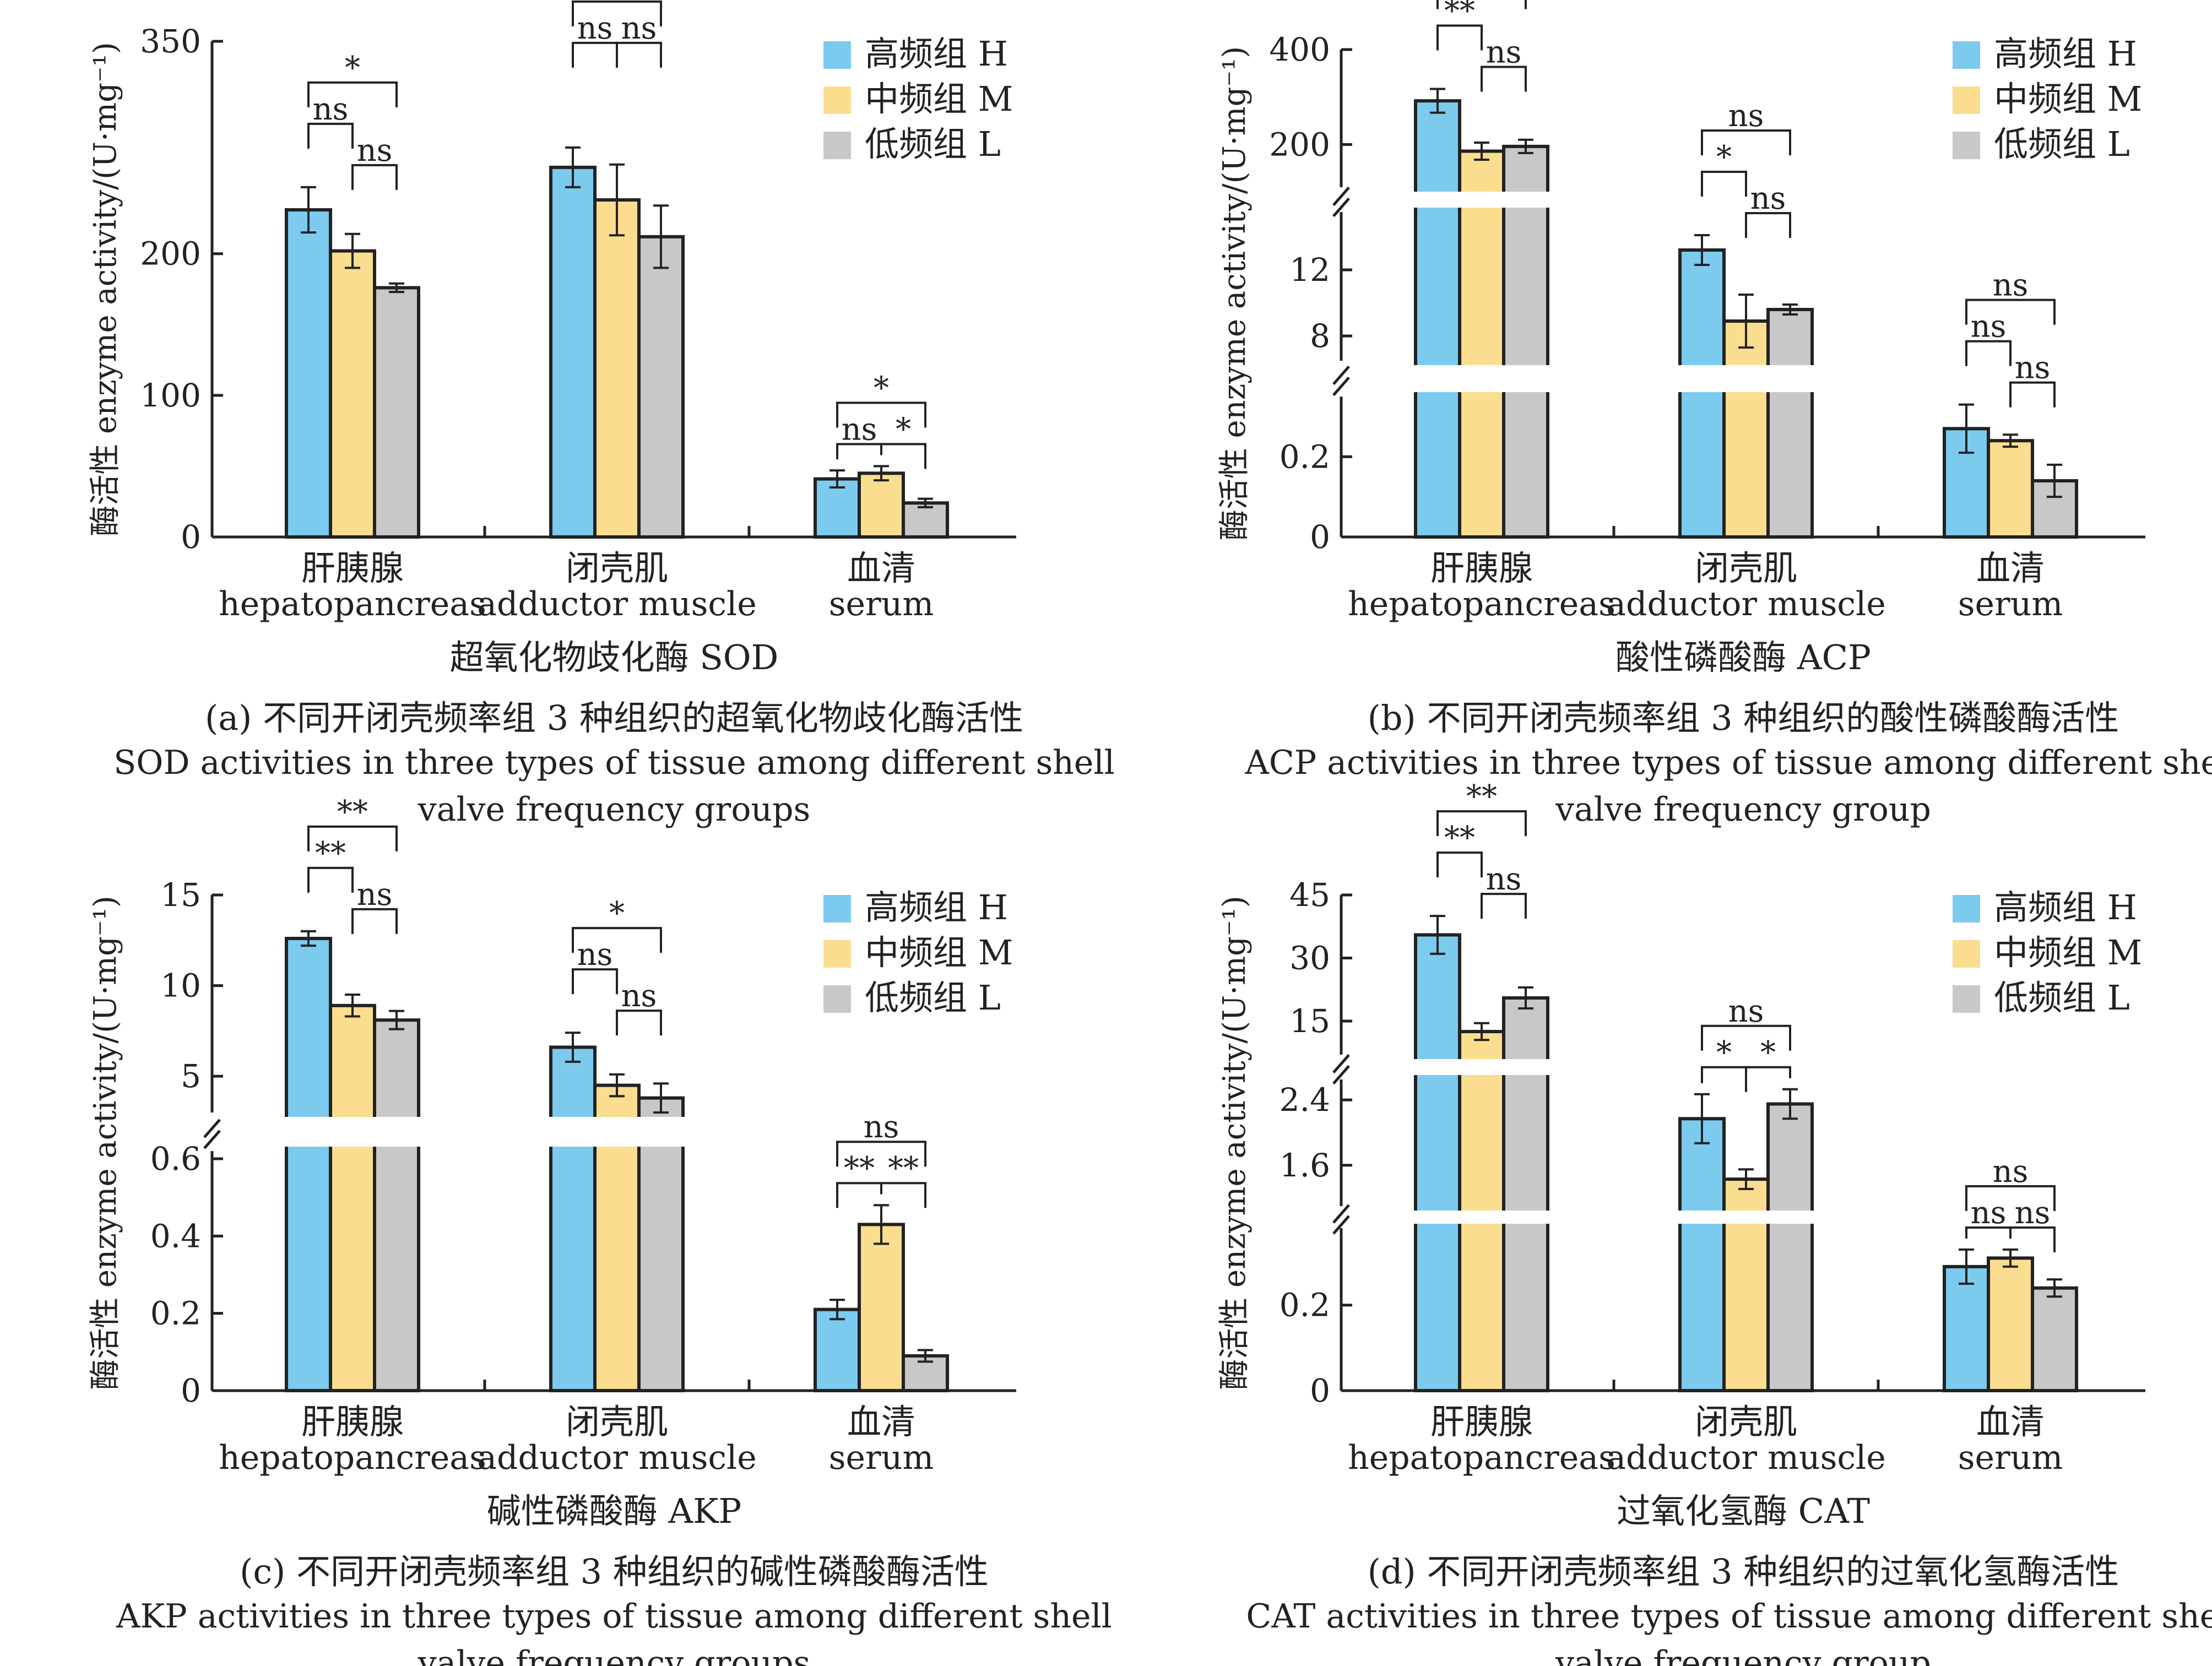 The width and height of the screenshot is (2212, 1666). What do you see at coordinates (1305, 1100) in the screenshot?
I see `y-tick-label: 2.4` at bounding box center [1305, 1100].